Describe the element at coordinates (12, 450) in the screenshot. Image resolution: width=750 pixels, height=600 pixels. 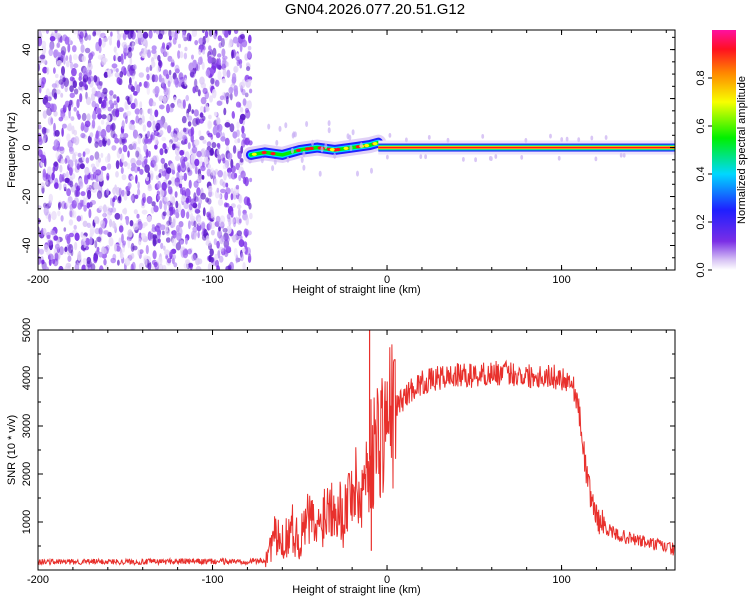
I see `y-axis-label: SNR (10 * v/v)` at that location.